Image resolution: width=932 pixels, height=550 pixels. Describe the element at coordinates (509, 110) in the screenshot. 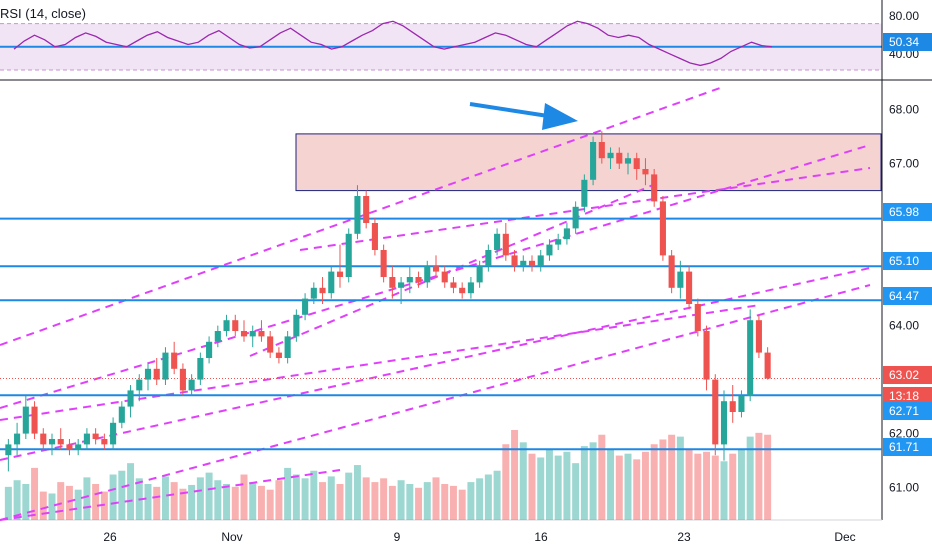

I see `arrow-shaft` at that location.